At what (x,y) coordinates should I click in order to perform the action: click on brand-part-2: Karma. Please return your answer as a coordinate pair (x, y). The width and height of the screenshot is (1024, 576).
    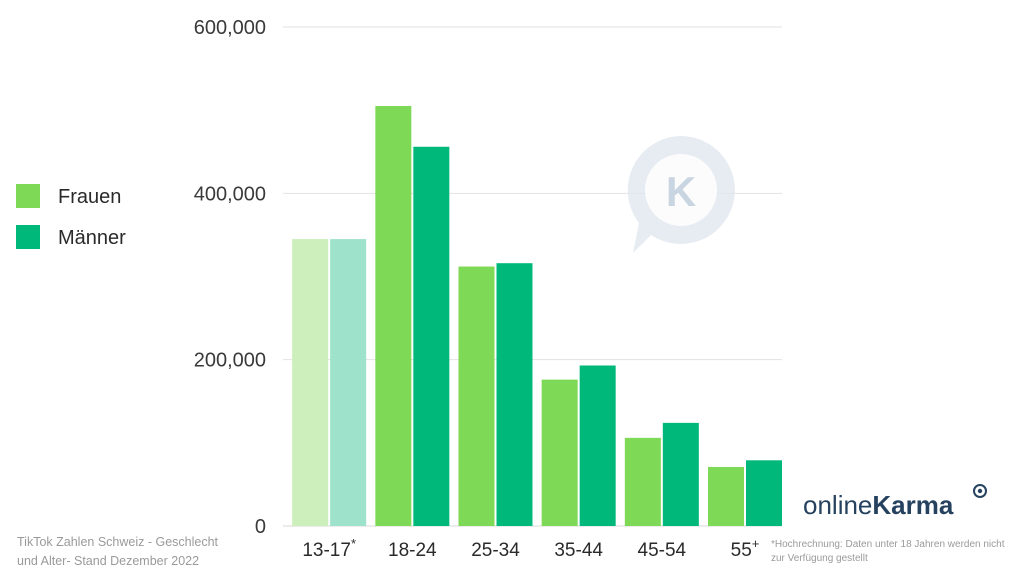
    Looking at the image, I should click on (912, 505).